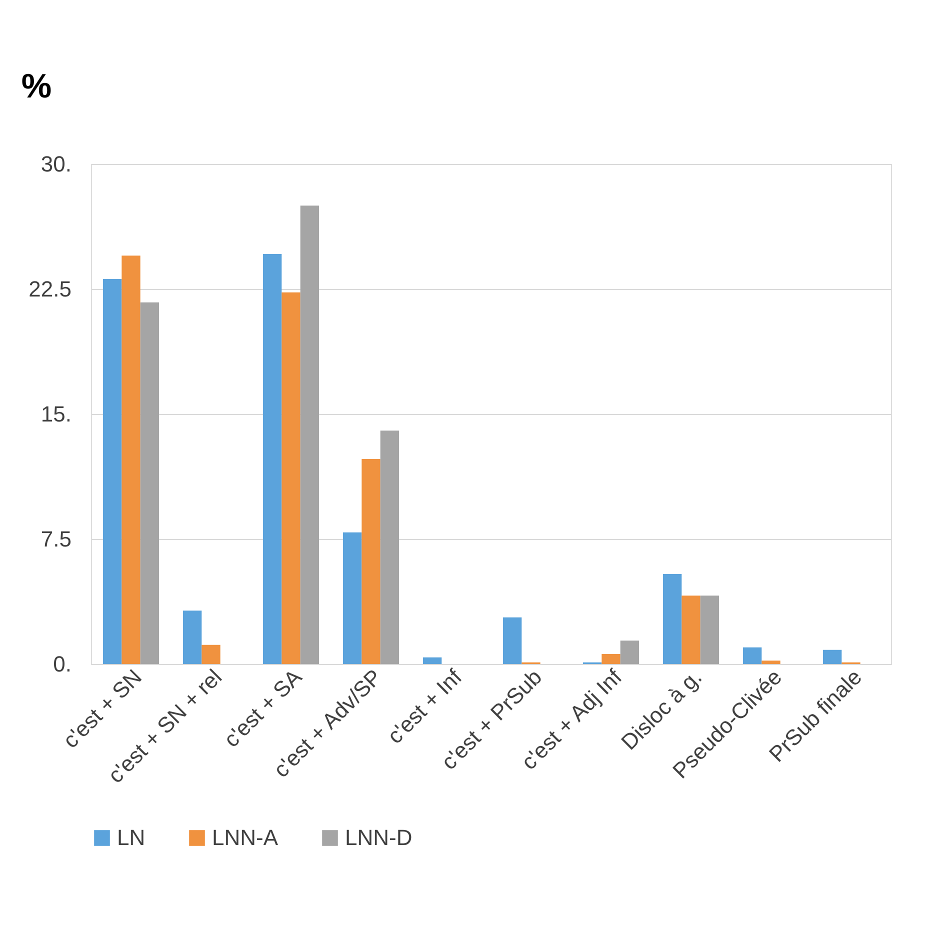 This screenshot has height=940, width=946. What do you see at coordinates (62, 664) in the screenshot?
I see `y-tick-label: 0.` at bounding box center [62, 664].